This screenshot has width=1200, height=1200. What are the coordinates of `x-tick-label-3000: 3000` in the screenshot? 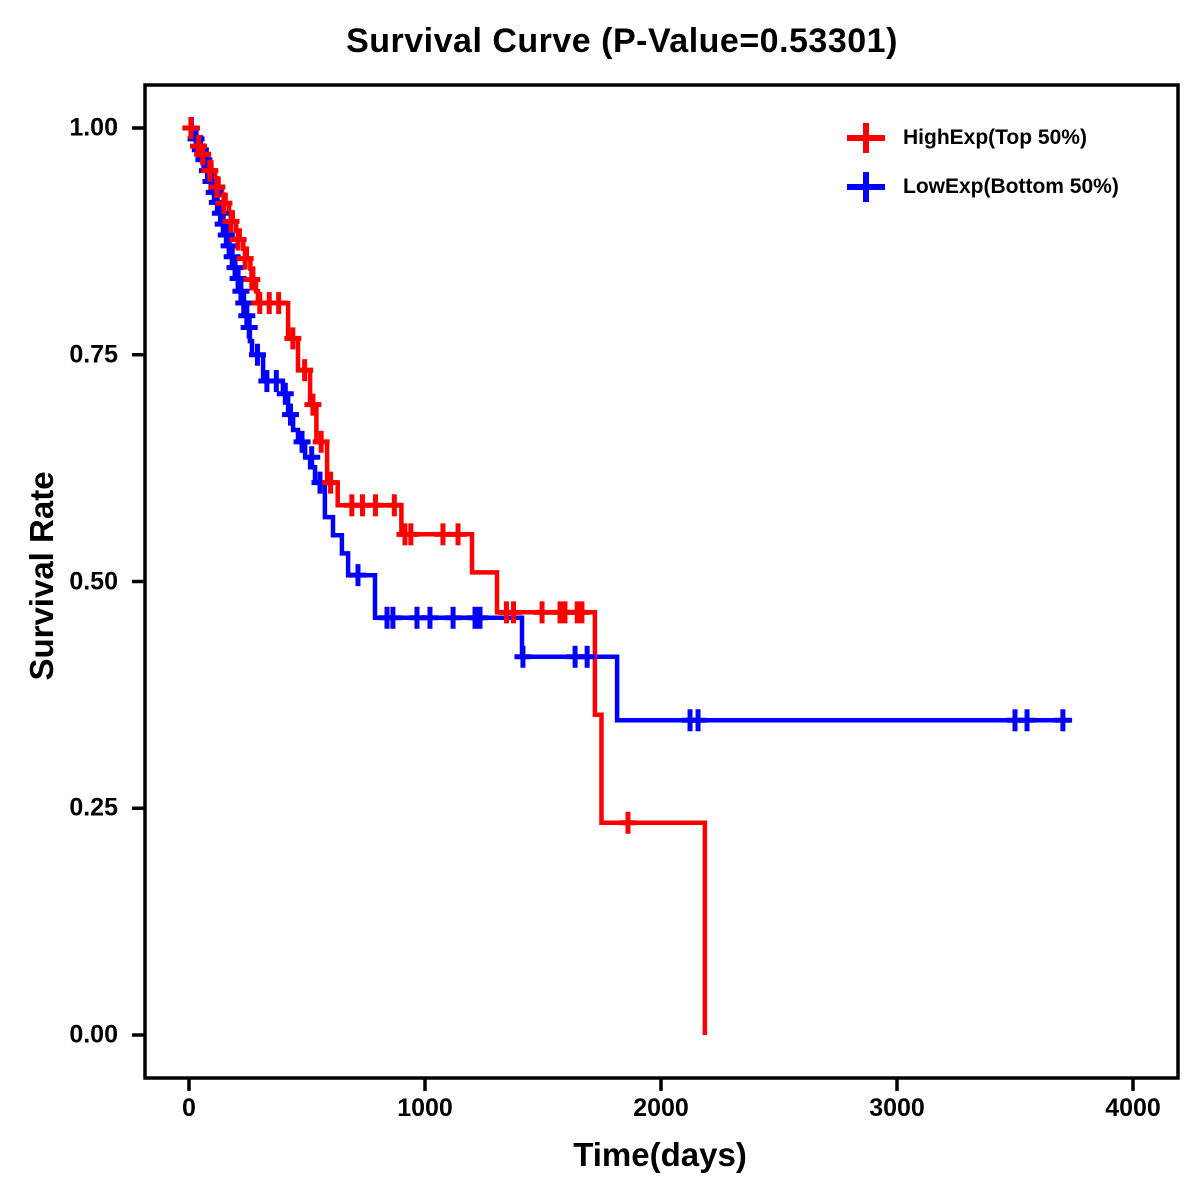 It's located at (897, 1108).